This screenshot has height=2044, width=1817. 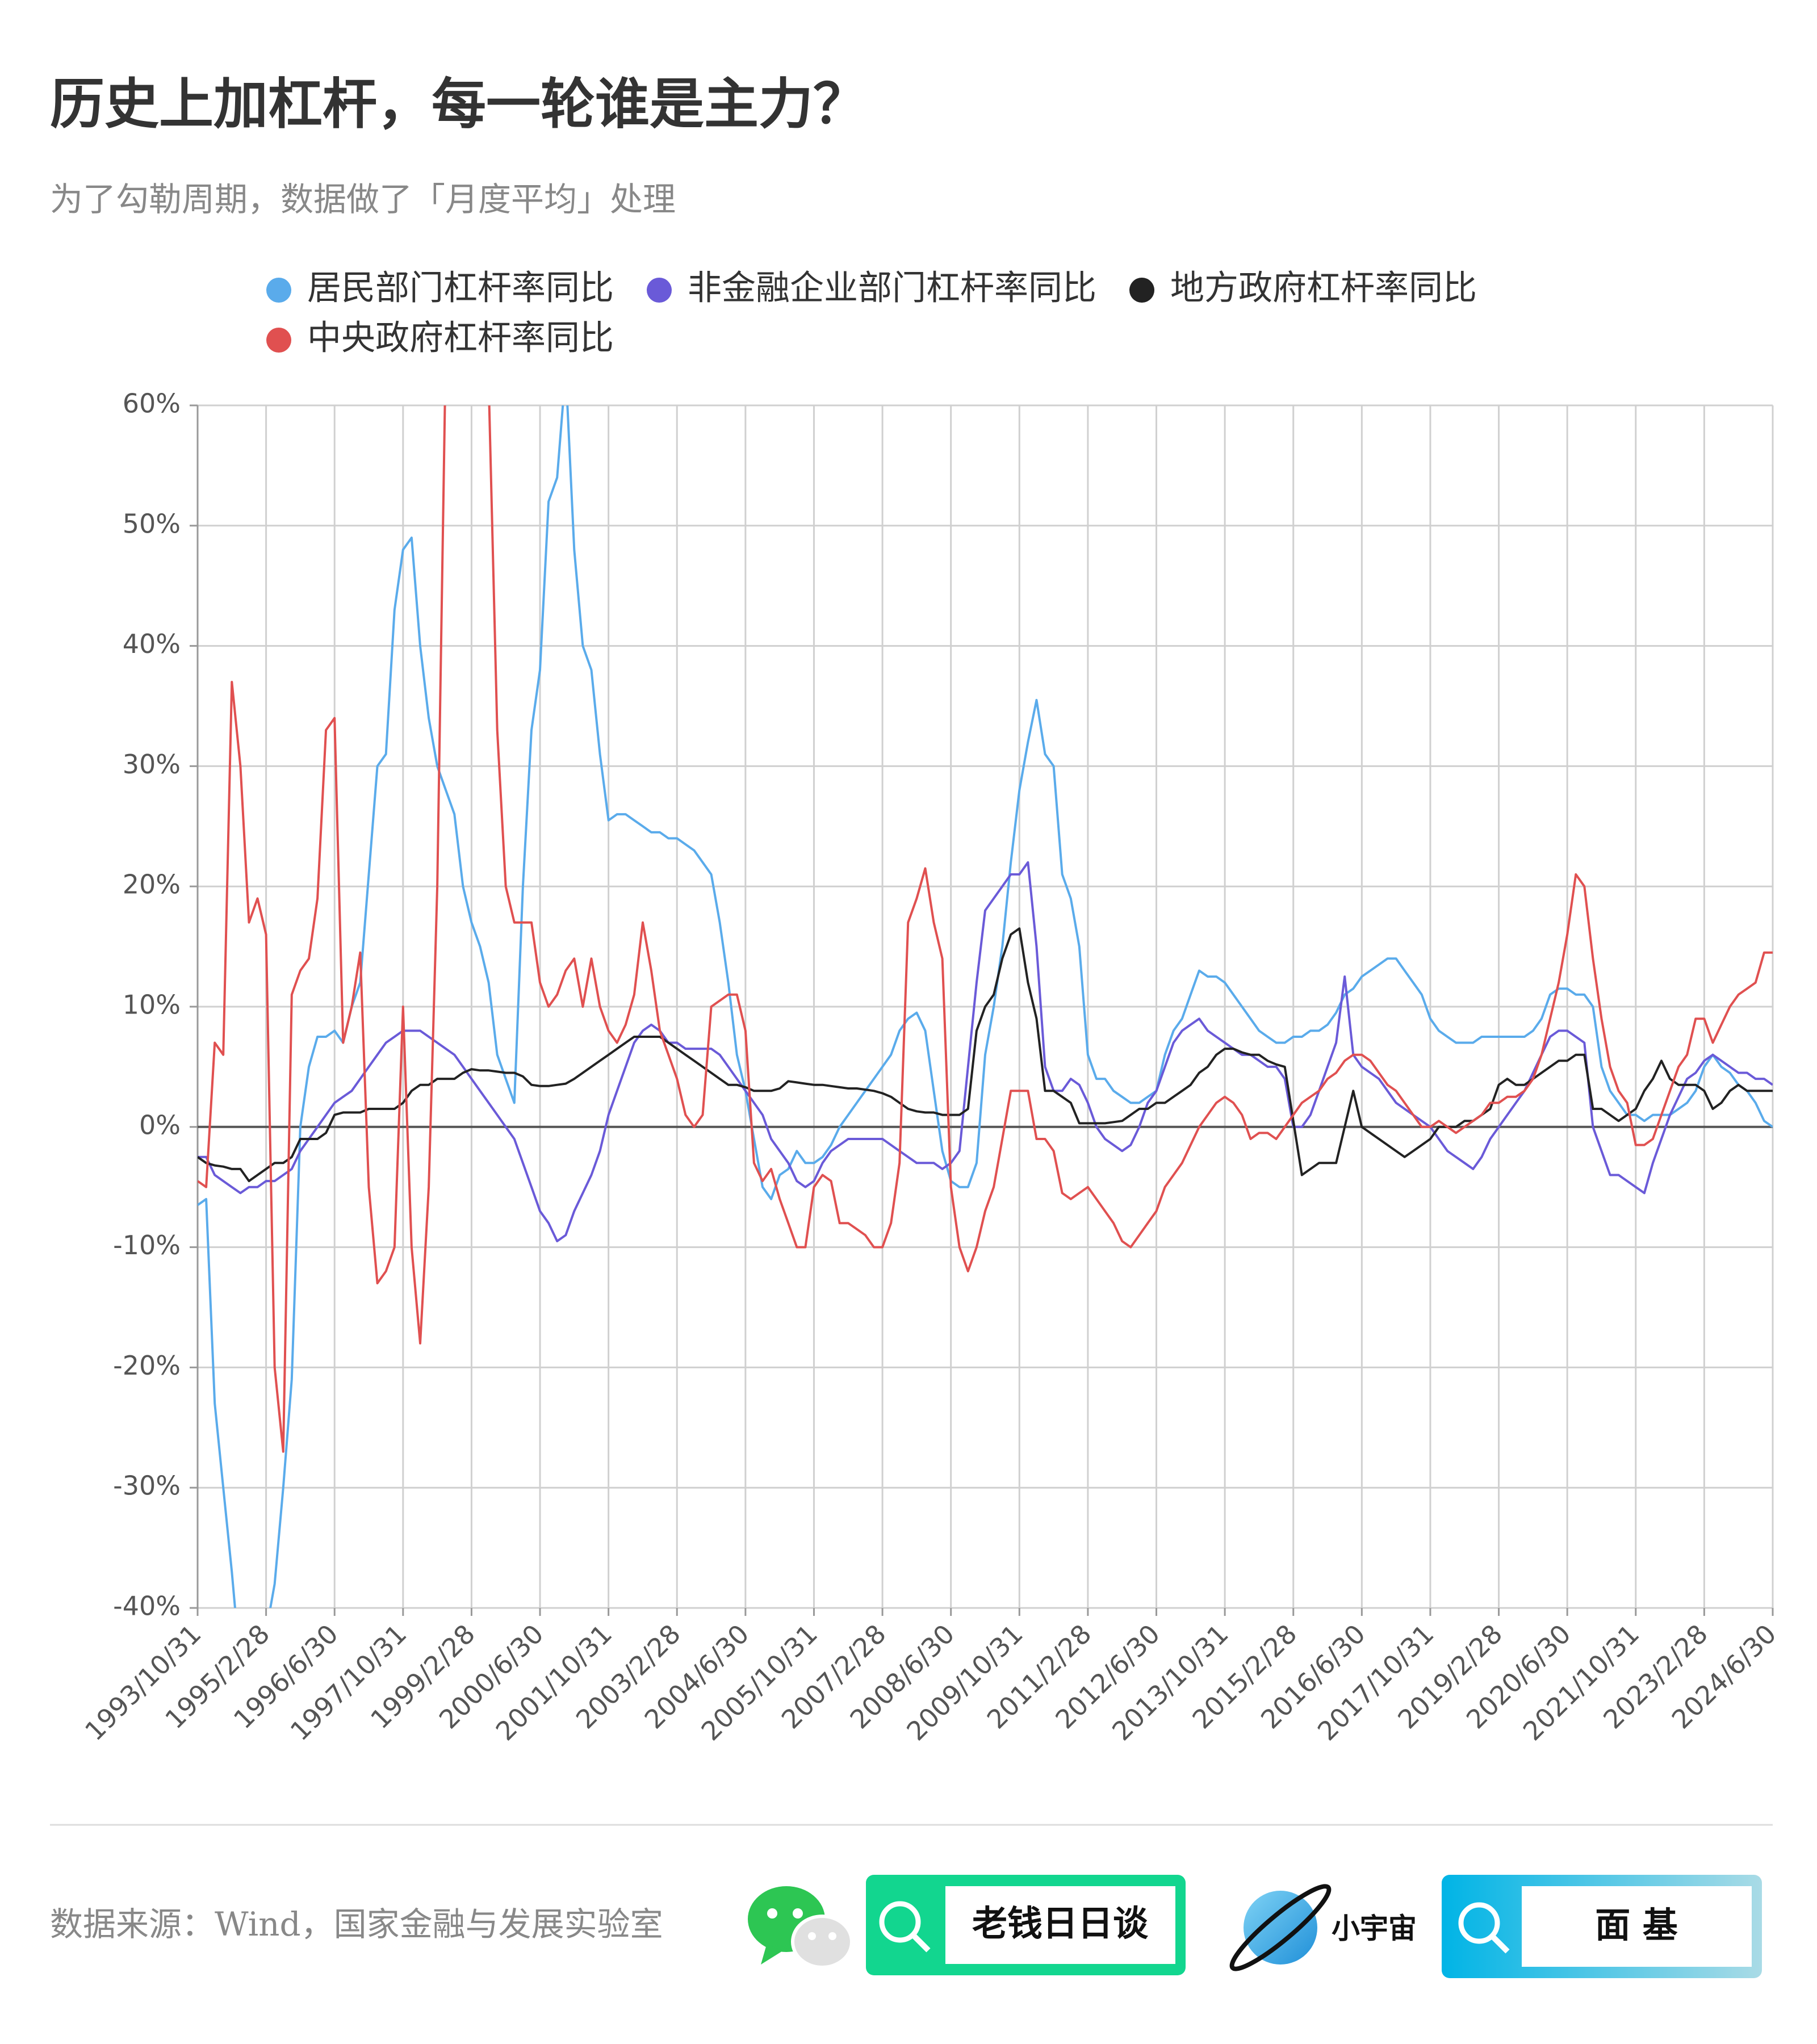 I want to click on chart-title: 历史上加杠杆，每一轮谁是主力？, so click(x=459, y=104).